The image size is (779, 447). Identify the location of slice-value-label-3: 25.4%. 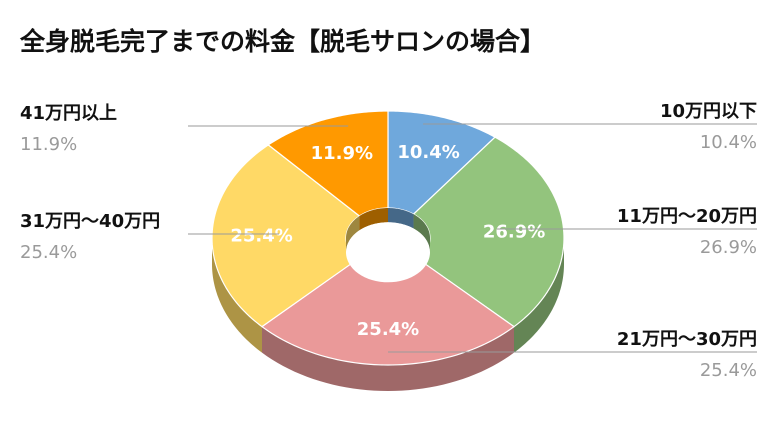
(261, 236).